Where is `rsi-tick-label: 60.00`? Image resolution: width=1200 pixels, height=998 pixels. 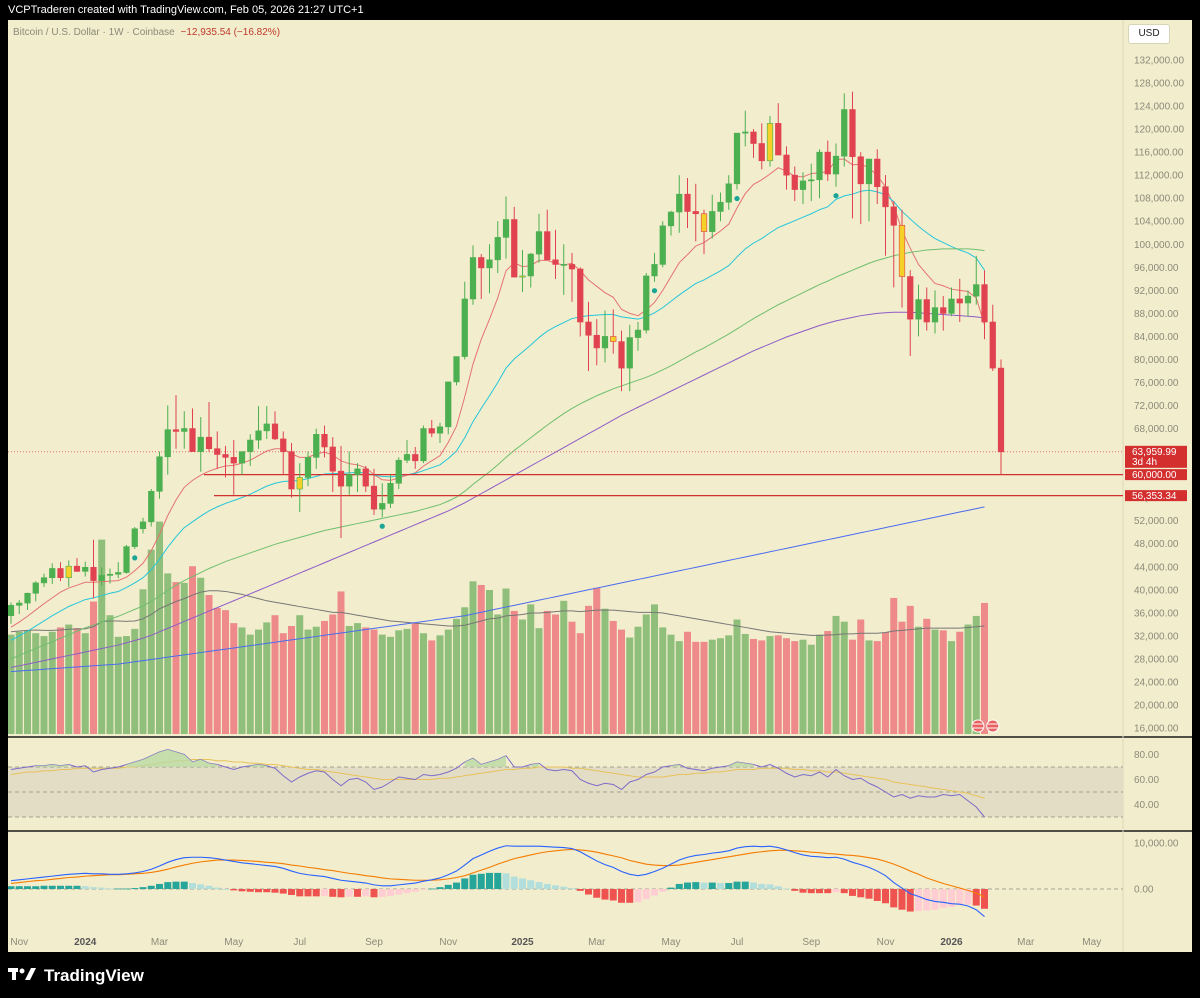
rsi-tick-label: 60.00 is located at coordinates (1146, 780).